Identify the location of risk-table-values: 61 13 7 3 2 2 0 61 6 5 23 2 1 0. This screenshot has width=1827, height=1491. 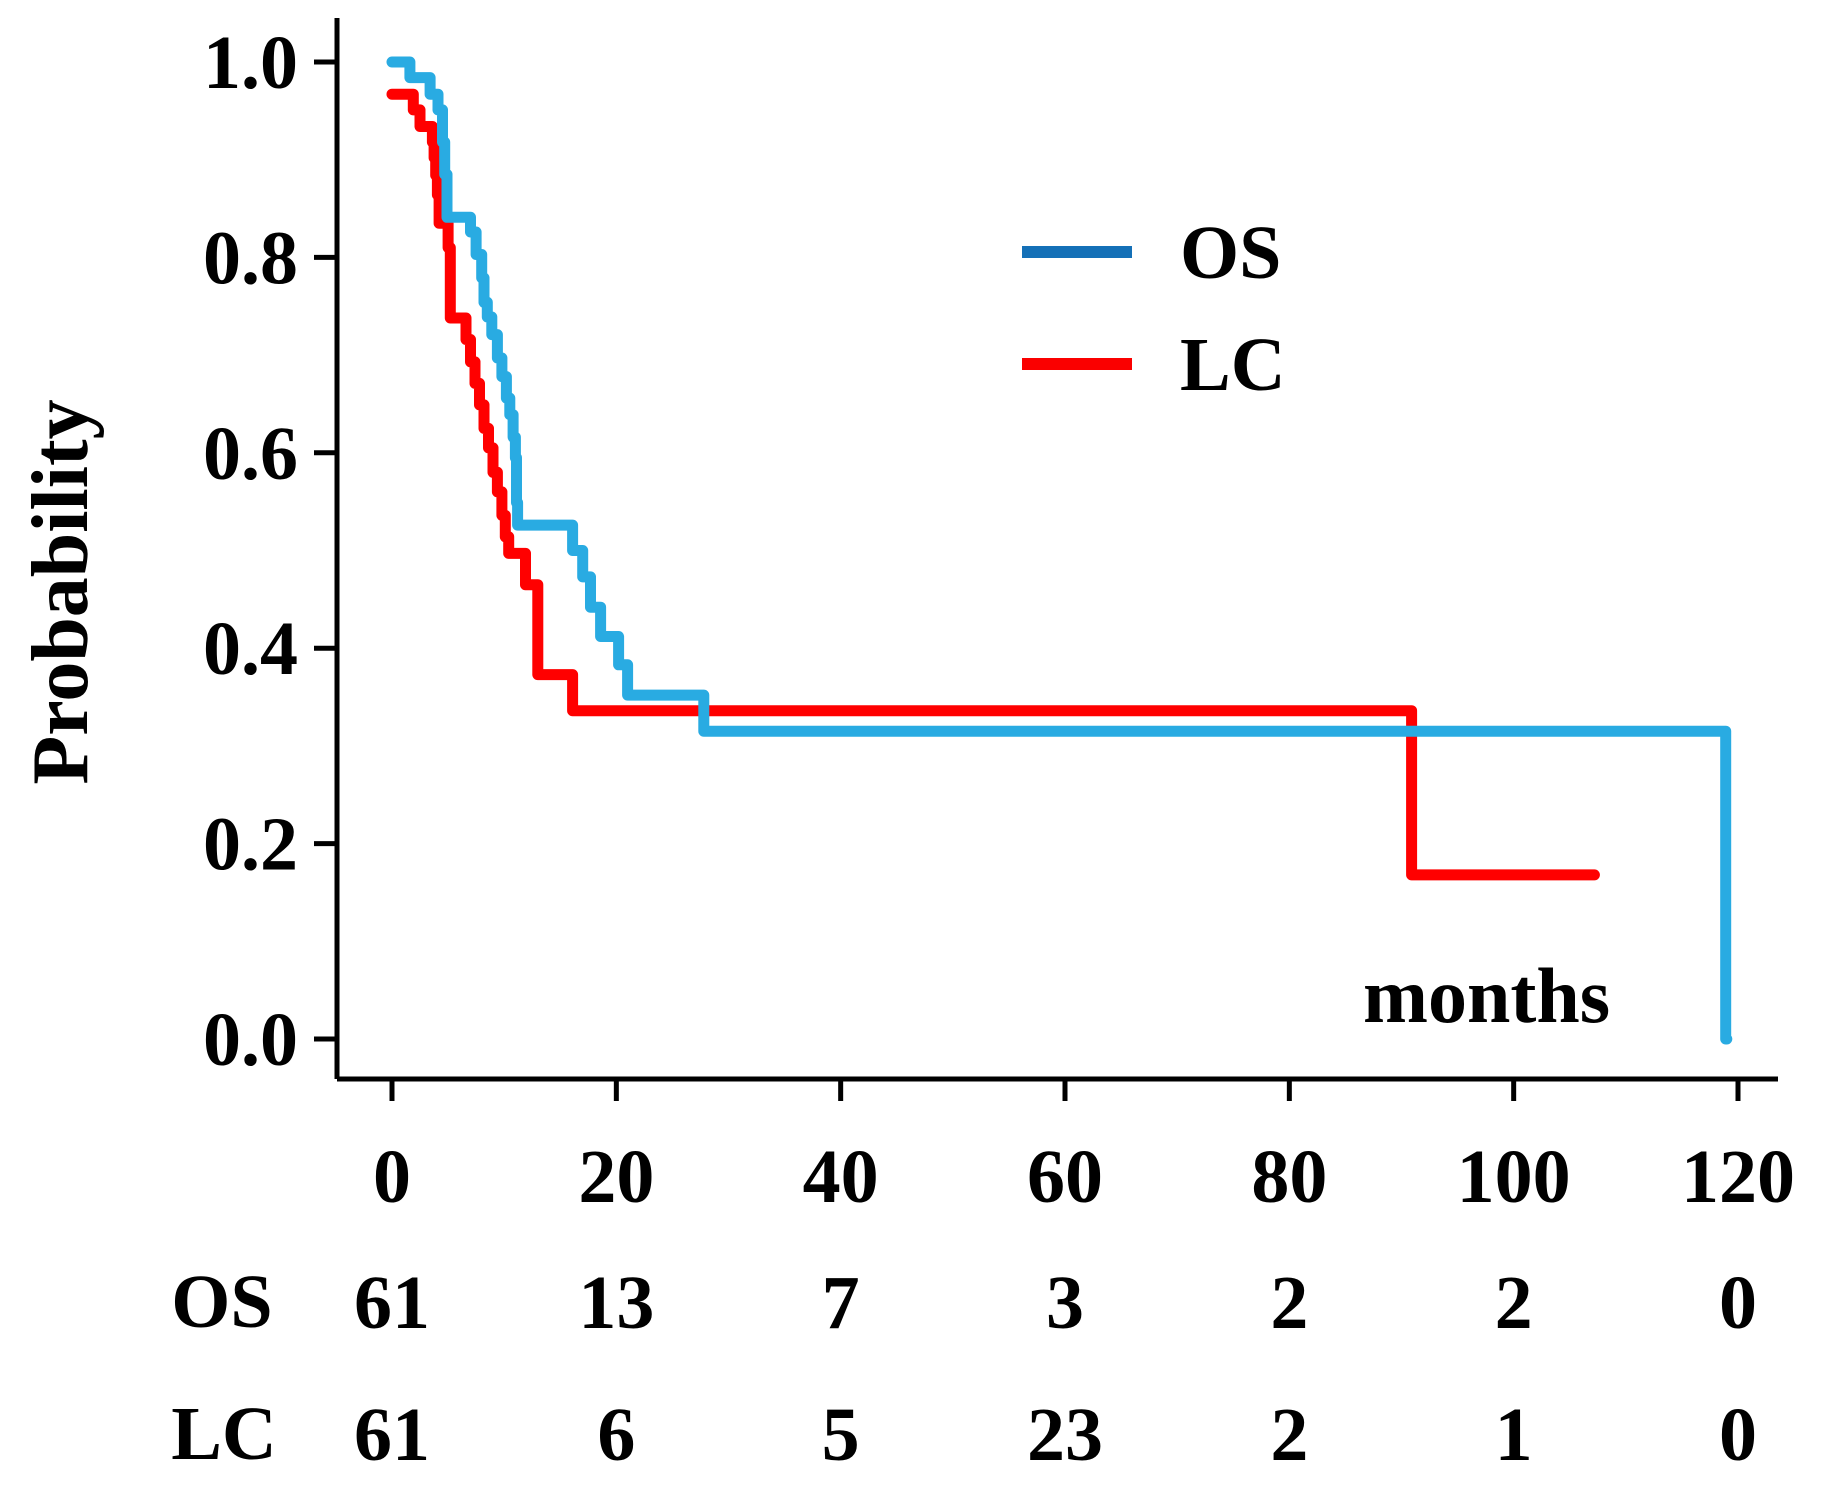
(1055, 1369).